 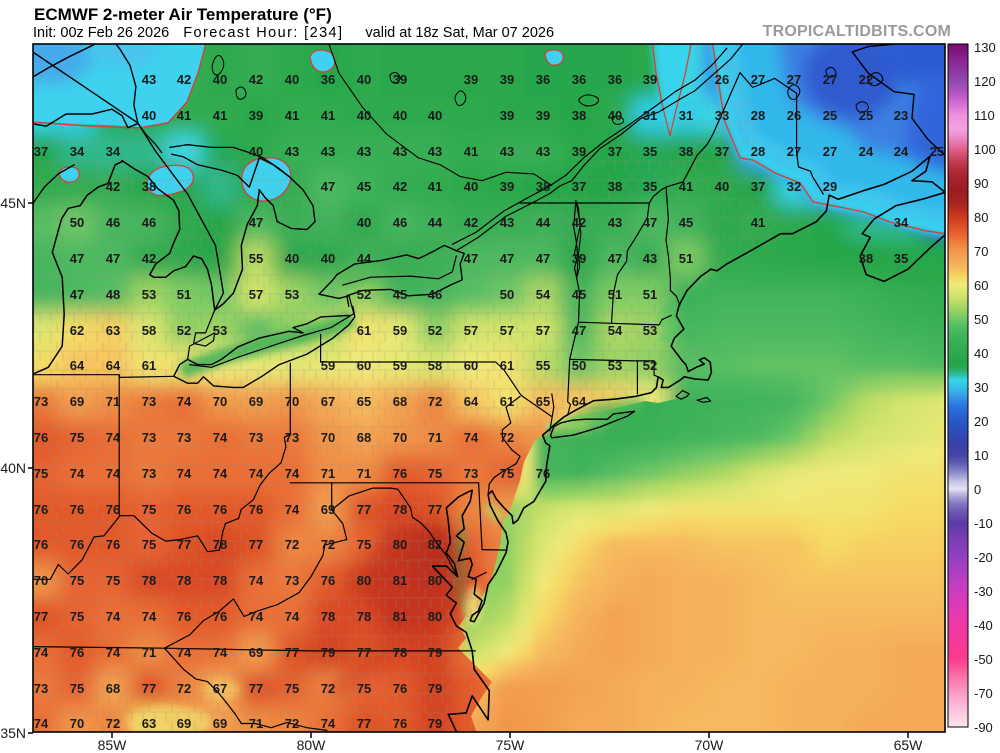 What do you see at coordinates (977, 489) in the screenshot?
I see `svg-text: 0` at bounding box center [977, 489].